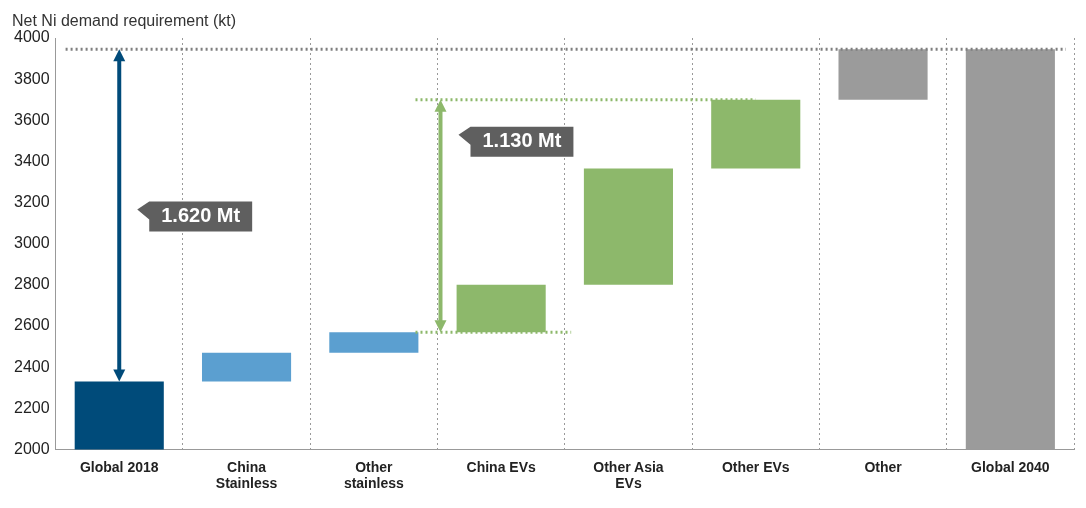 The width and height of the screenshot is (1086, 508). What do you see at coordinates (755, 466) in the screenshot?
I see `x-tick-label: Other EVs` at bounding box center [755, 466].